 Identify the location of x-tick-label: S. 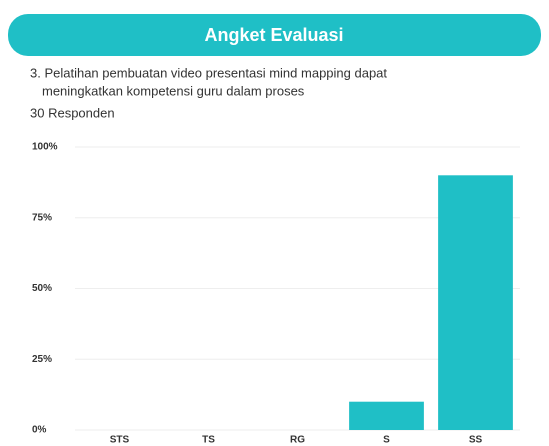
(386, 440).